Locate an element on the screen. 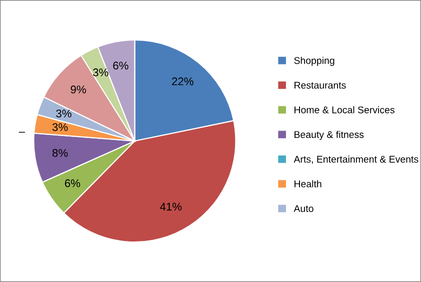 This screenshot has width=421, height=282. legend-label: Restaurants is located at coordinates (320, 85).